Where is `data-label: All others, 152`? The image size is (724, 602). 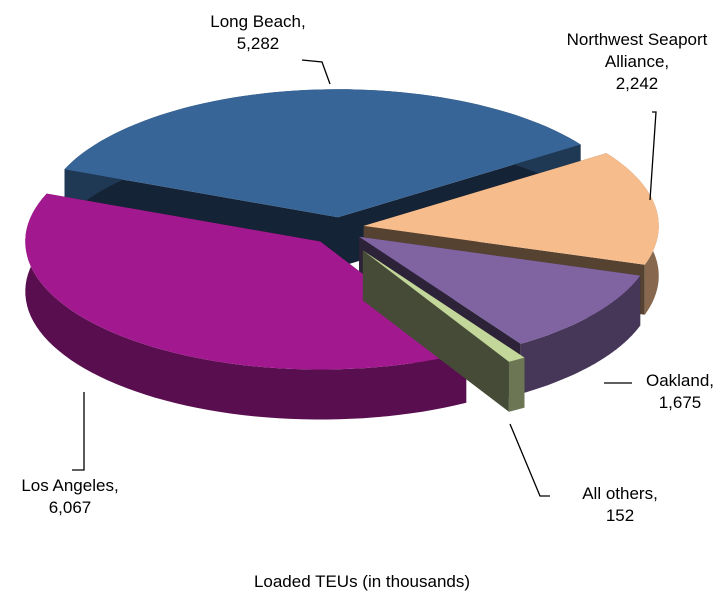
data-label: All others, 152 is located at coordinates (620, 505).